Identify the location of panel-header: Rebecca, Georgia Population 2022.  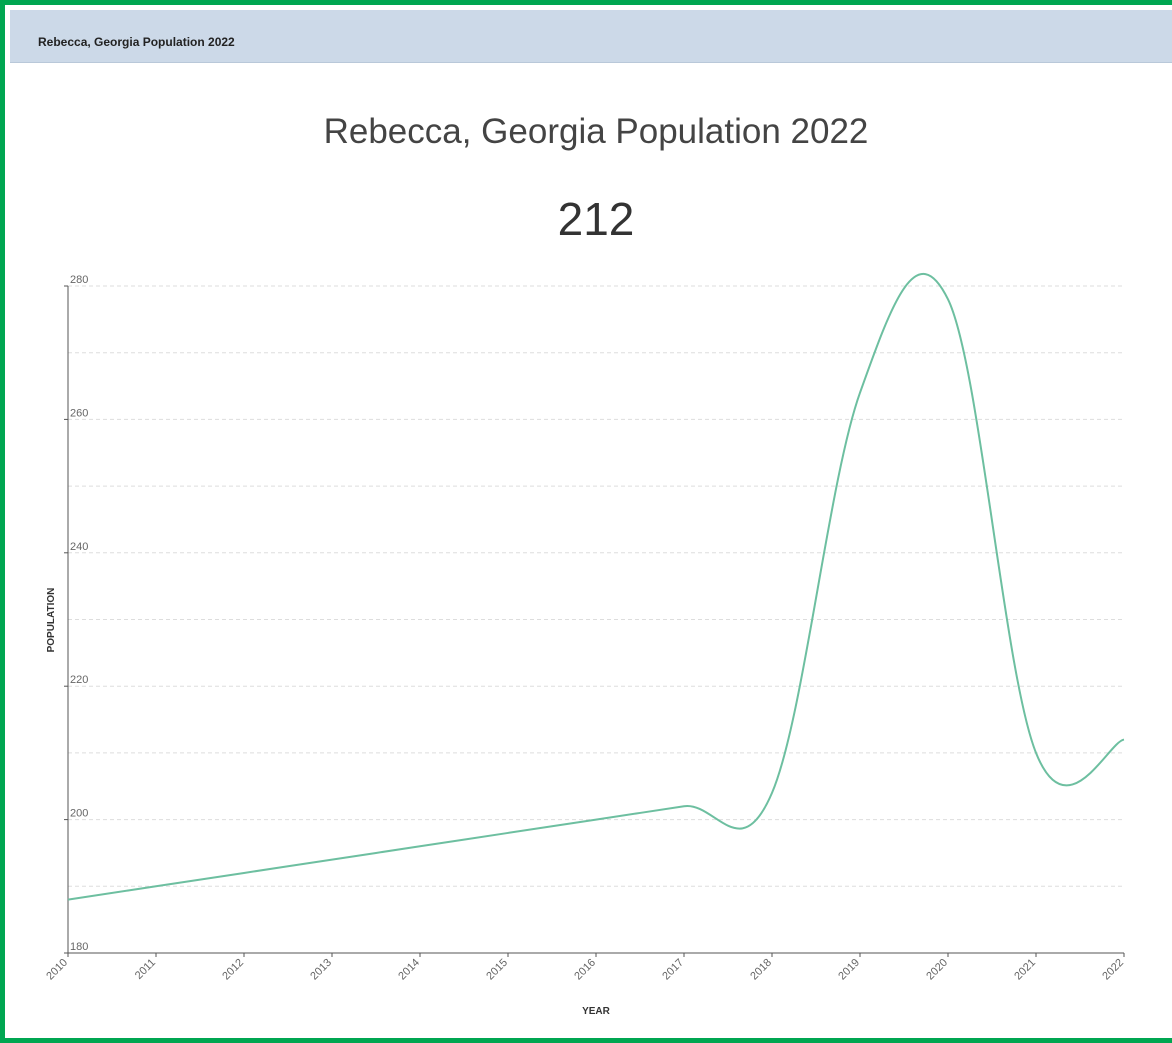
(591, 36).